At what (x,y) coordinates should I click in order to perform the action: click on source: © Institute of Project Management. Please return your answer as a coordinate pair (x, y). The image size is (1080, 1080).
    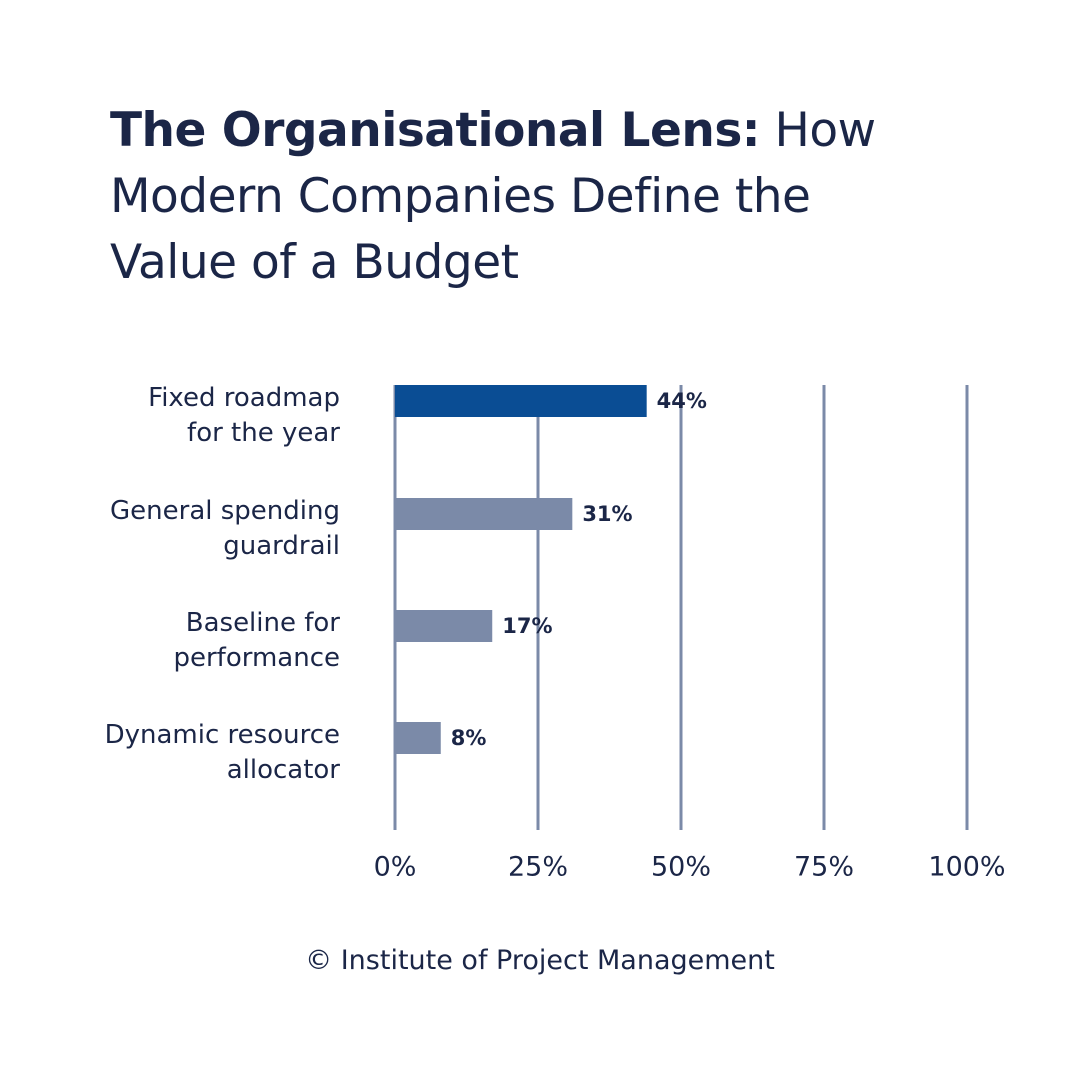
    Looking at the image, I should click on (540, 960).